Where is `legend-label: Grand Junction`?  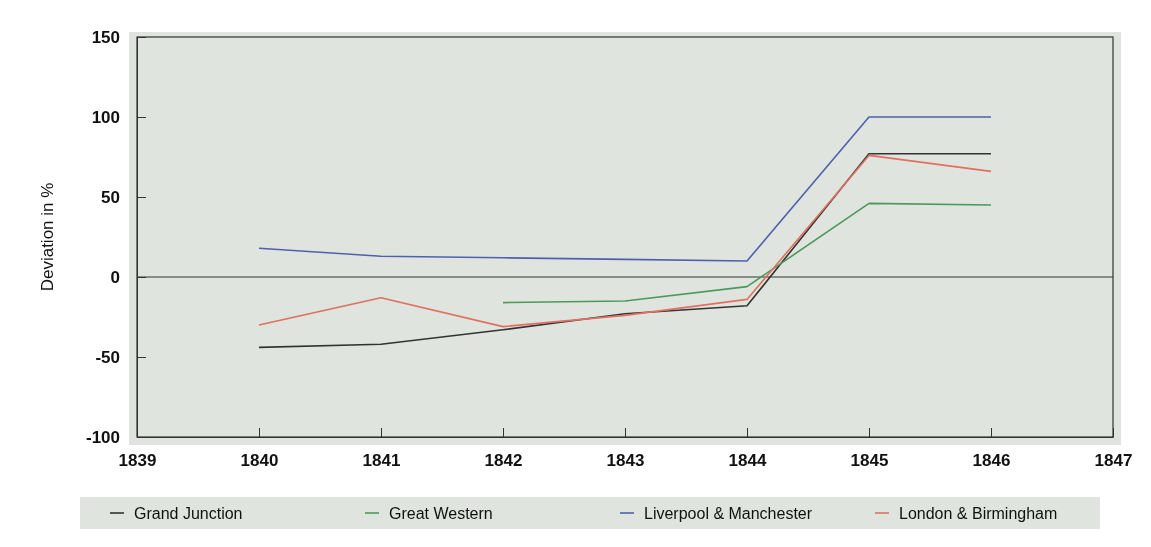
legend-label: Grand Junction is located at coordinates (188, 513).